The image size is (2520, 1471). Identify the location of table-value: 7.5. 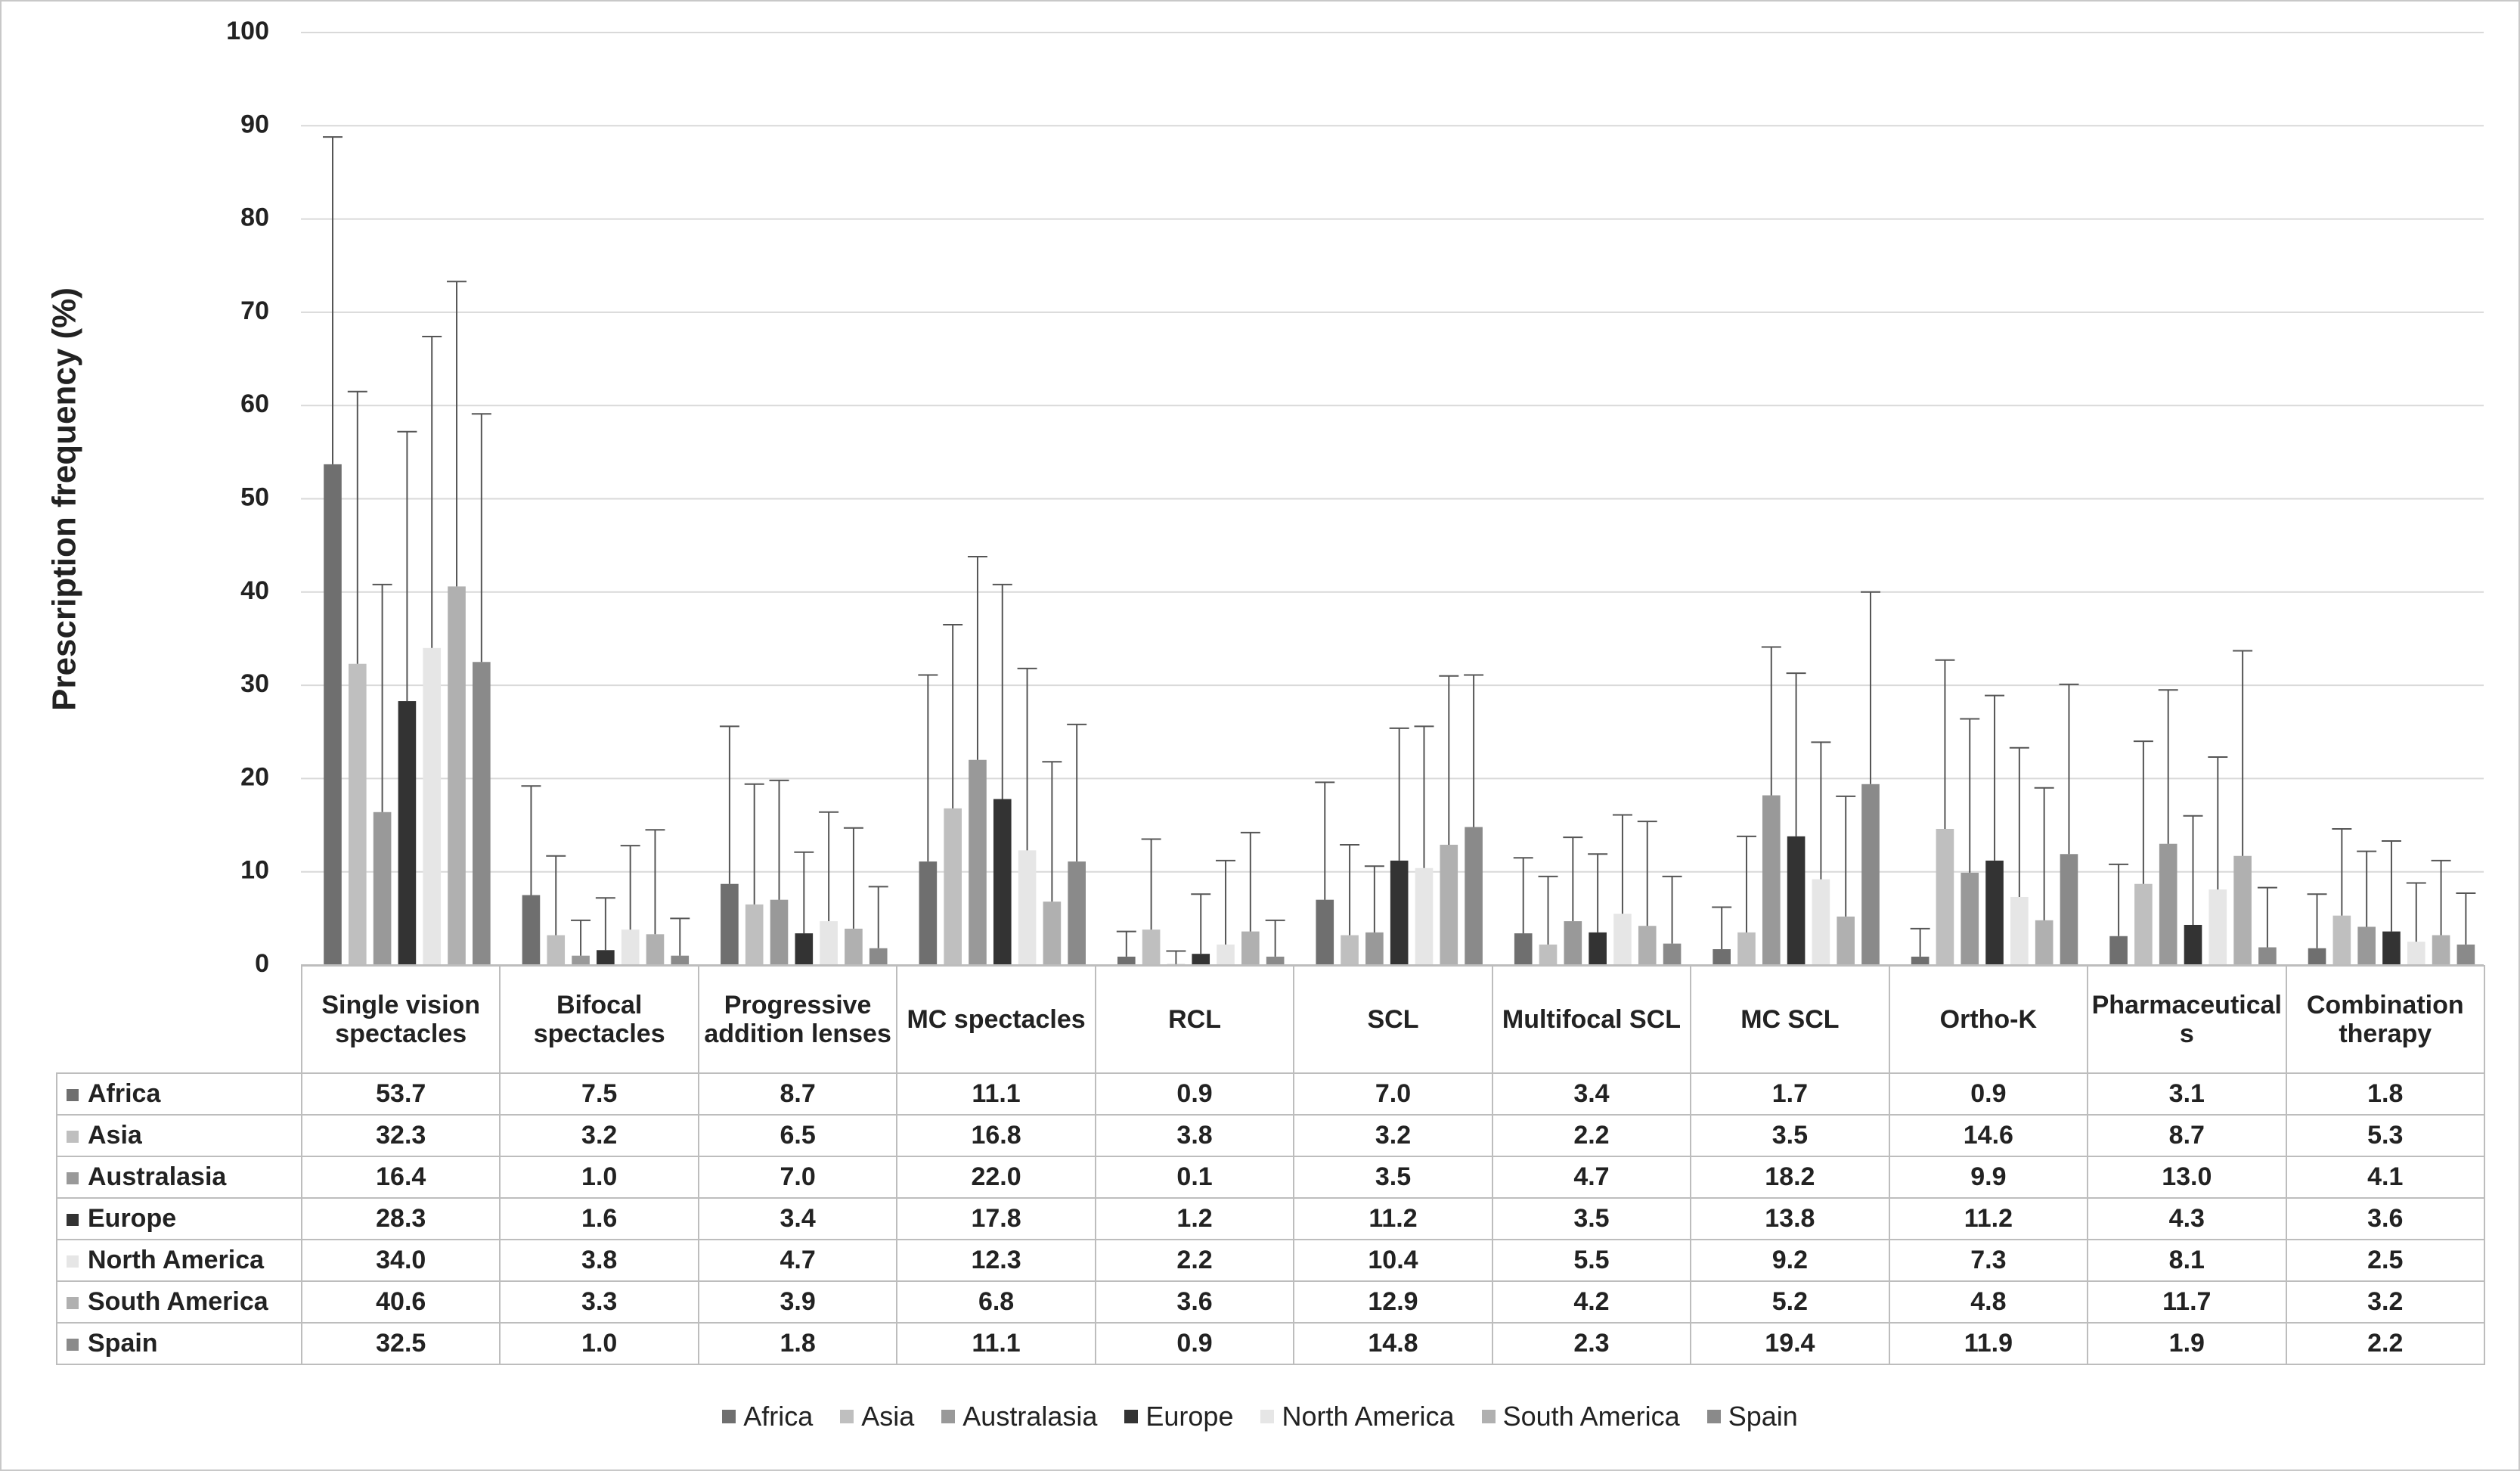
(599, 1094).